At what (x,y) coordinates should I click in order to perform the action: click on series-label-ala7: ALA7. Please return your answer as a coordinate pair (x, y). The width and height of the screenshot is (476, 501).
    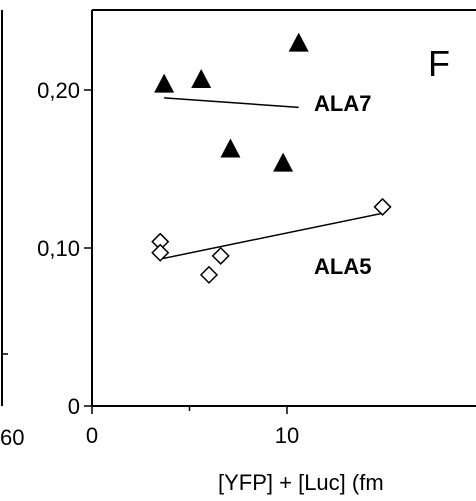
    Looking at the image, I should click on (342, 103).